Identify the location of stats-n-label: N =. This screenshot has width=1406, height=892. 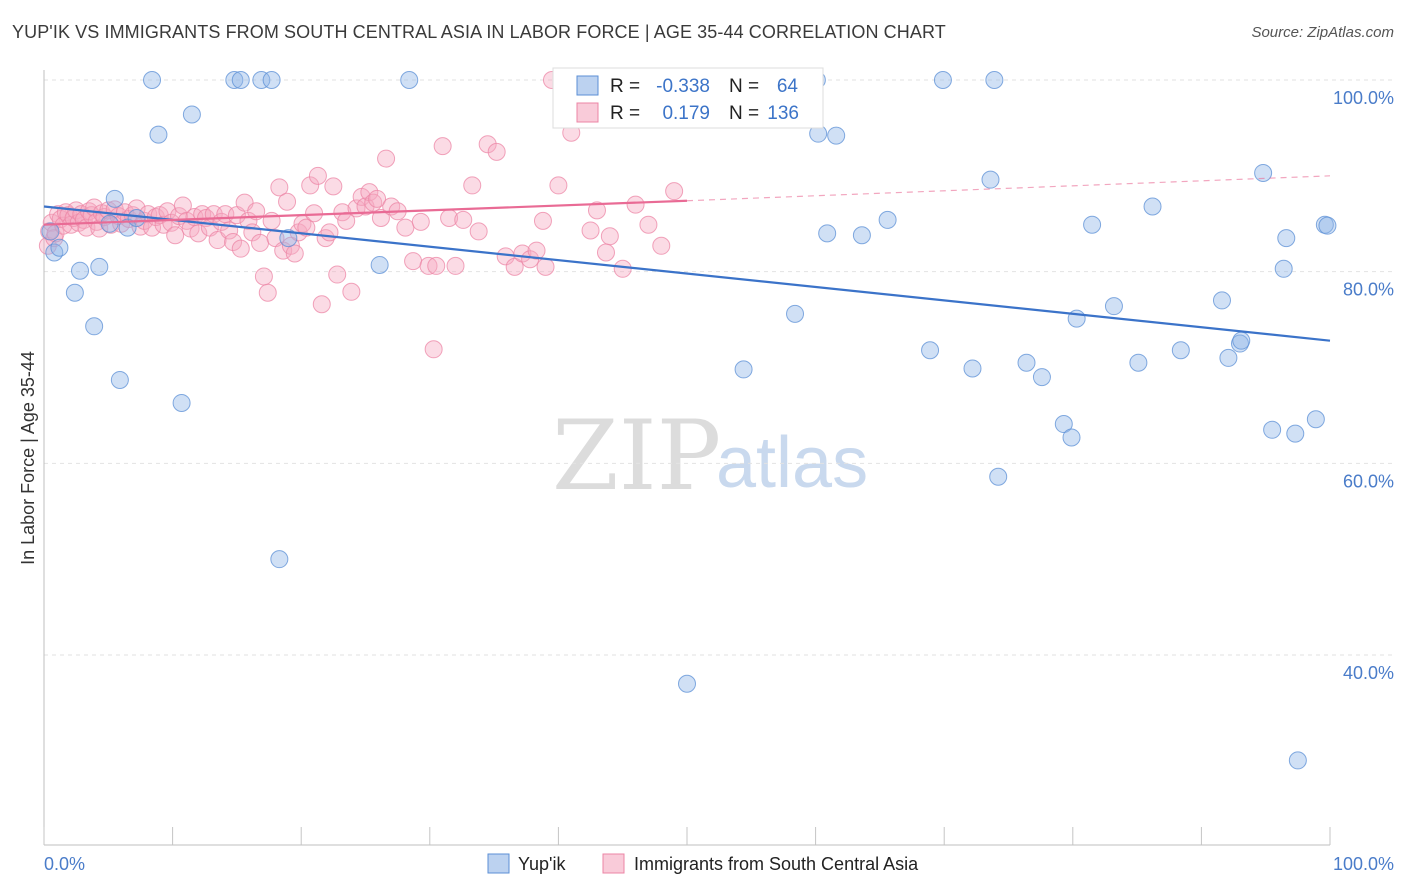
(744, 113).